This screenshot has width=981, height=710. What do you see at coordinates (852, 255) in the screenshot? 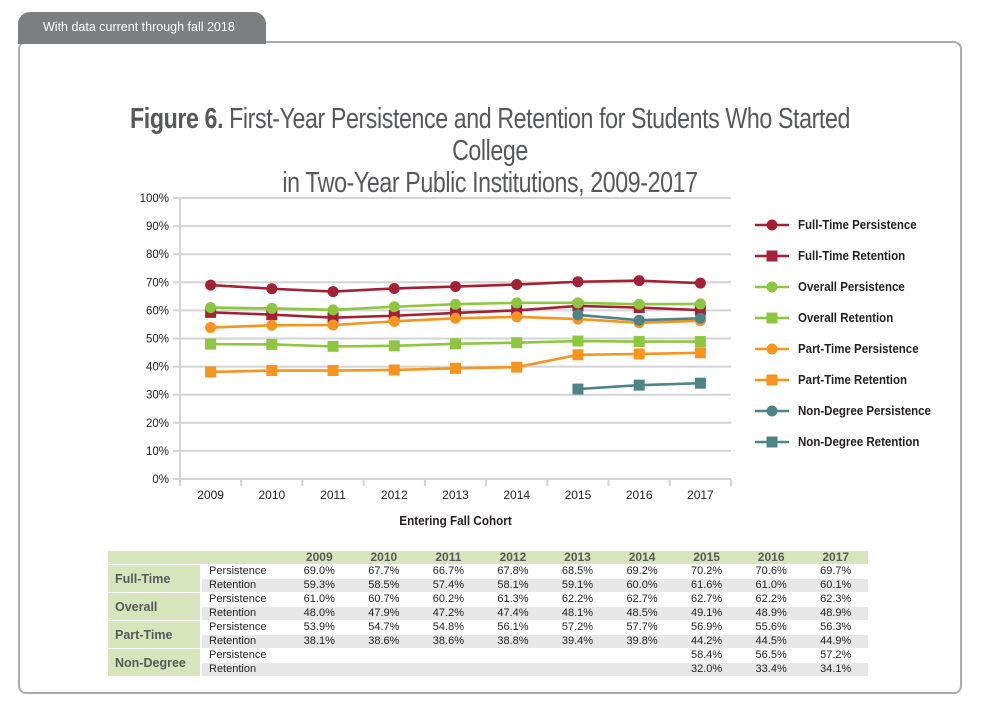
I see `legend-label: Full-Time Retention` at bounding box center [852, 255].